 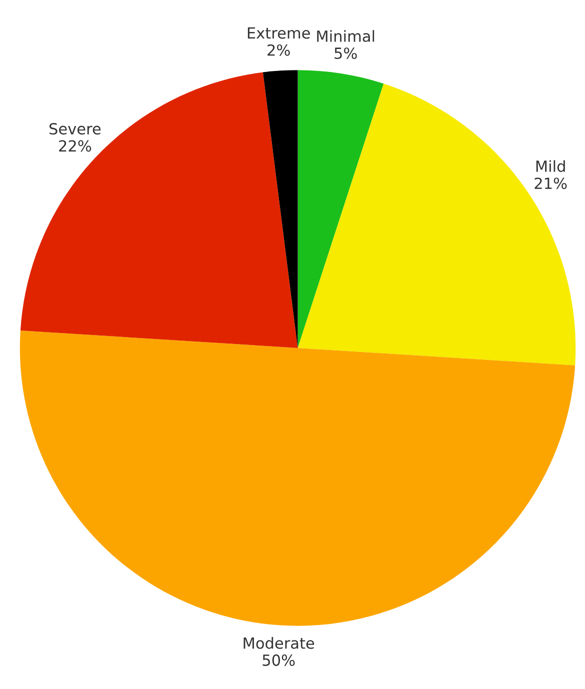 I want to click on slice-label: Moderate, so click(x=279, y=643).